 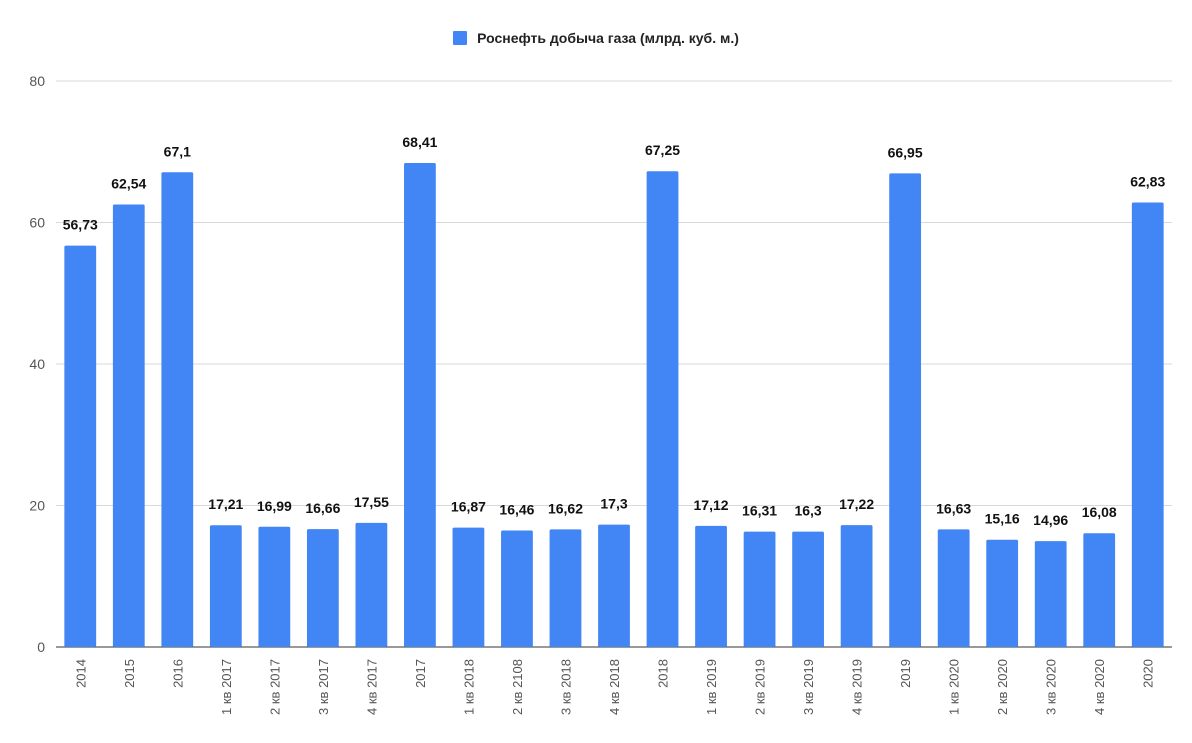 I want to click on x-tick-label: 1 кв 2019, so click(x=711, y=687).